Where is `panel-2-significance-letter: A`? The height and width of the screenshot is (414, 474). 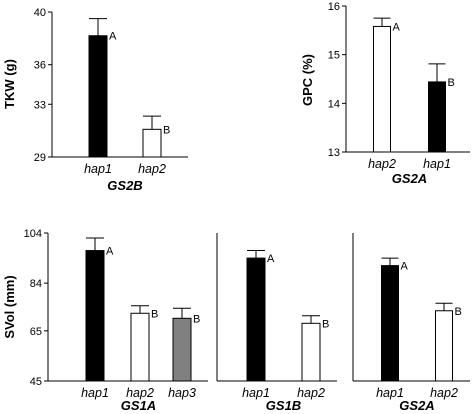
panel-2-significance-letter: A is located at coordinates (397, 27).